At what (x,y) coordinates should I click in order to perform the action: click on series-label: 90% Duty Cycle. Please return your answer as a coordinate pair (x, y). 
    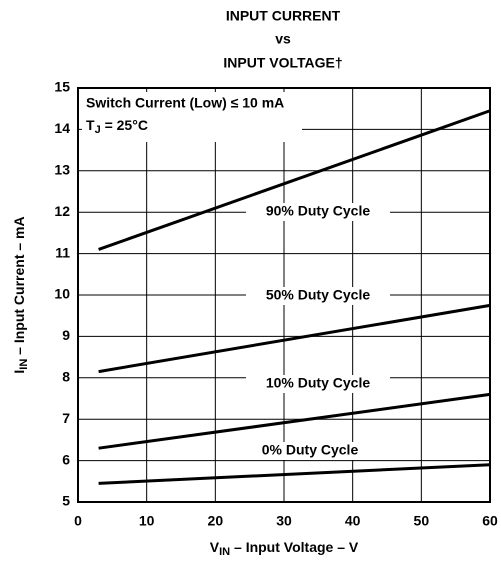
    Looking at the image, I should click on (318, 211).